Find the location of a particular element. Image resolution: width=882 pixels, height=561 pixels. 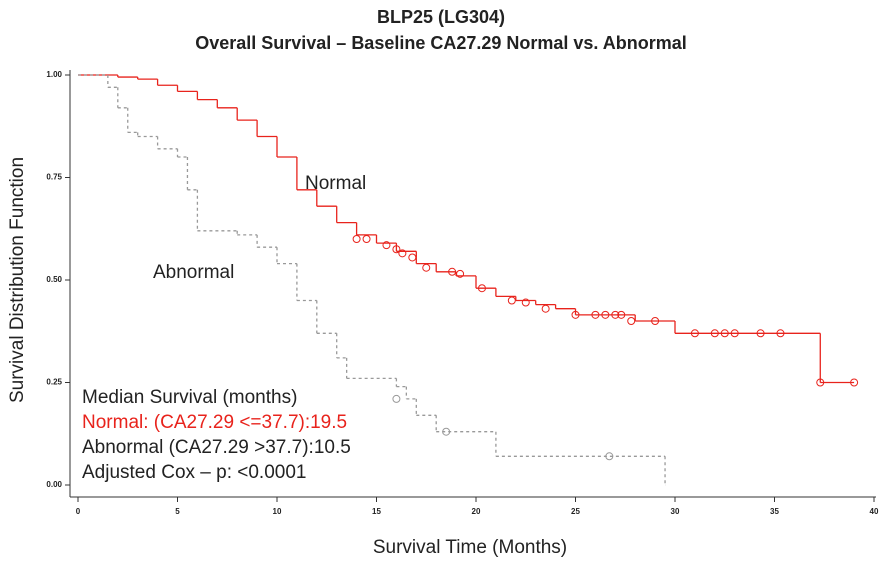

chart-title: BLP25 (LG304) is located at coordinates (441, 17).